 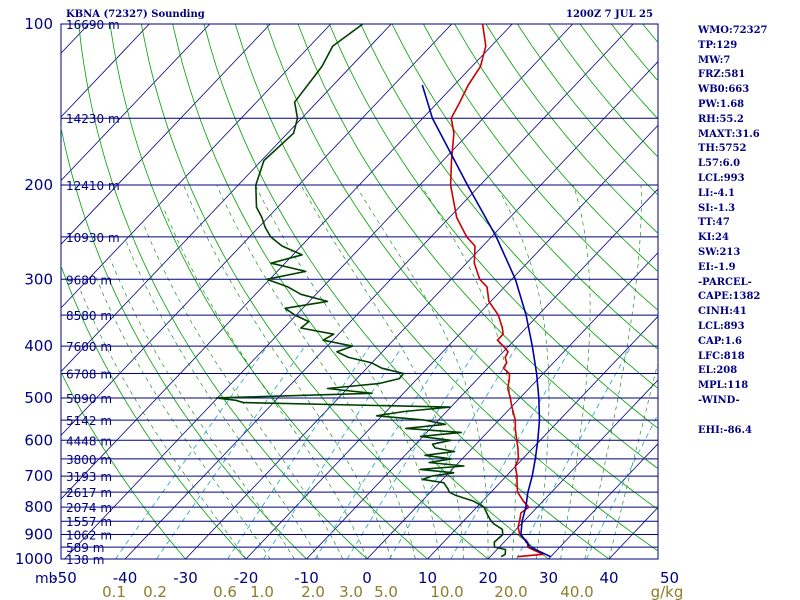 What do you see at coordinates (609, 14) in the screenshot?
I see `sounding-time: 1200Z 7 JUL 25` at bounding box center [609, 14].